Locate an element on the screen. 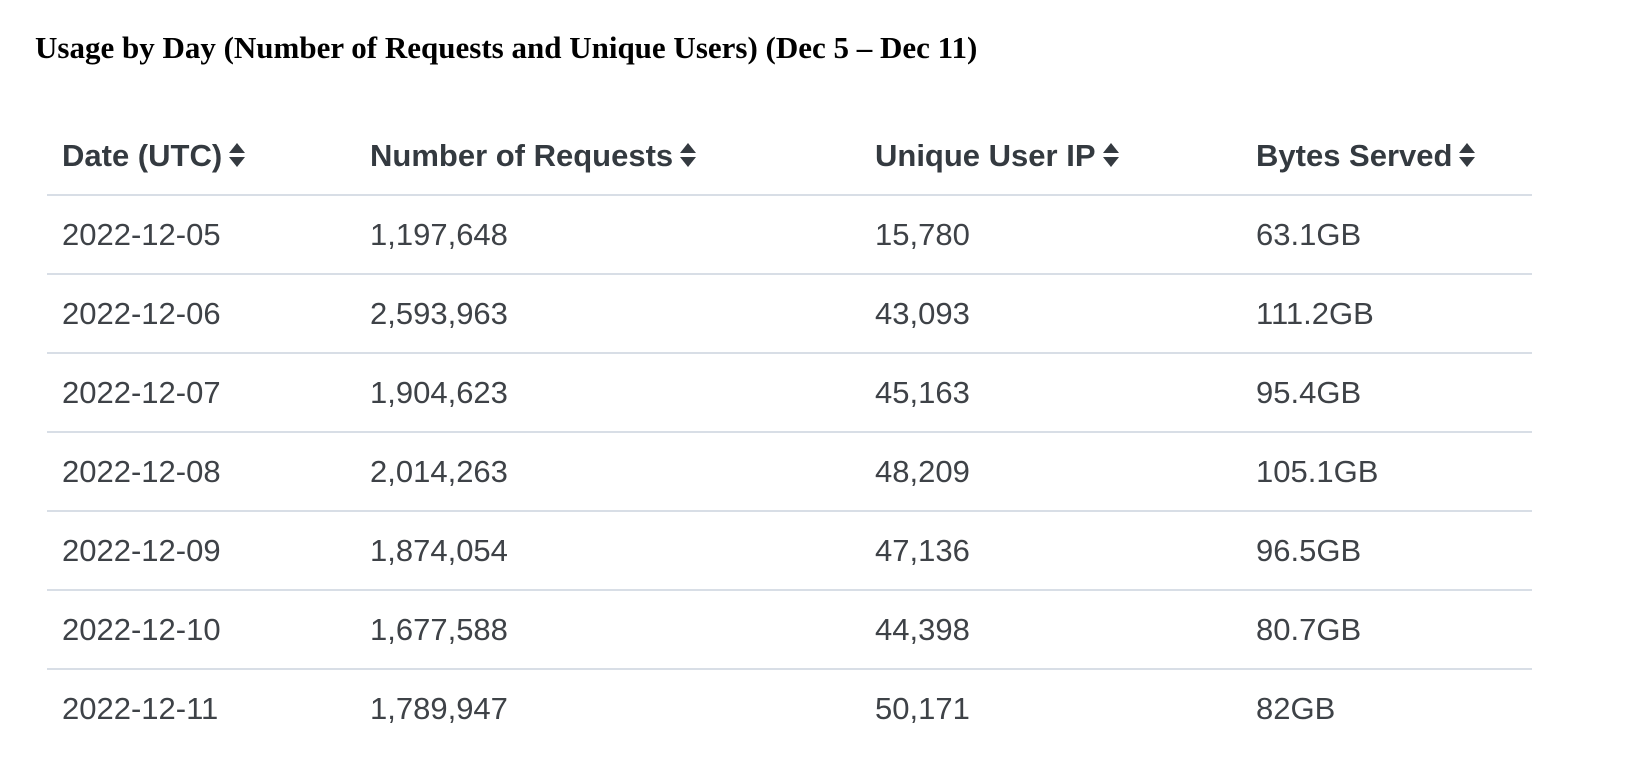 The width and height of the screenshot is (1635, 771). cell-bytes: 96.5GB is located at coordinates (1386, 551).